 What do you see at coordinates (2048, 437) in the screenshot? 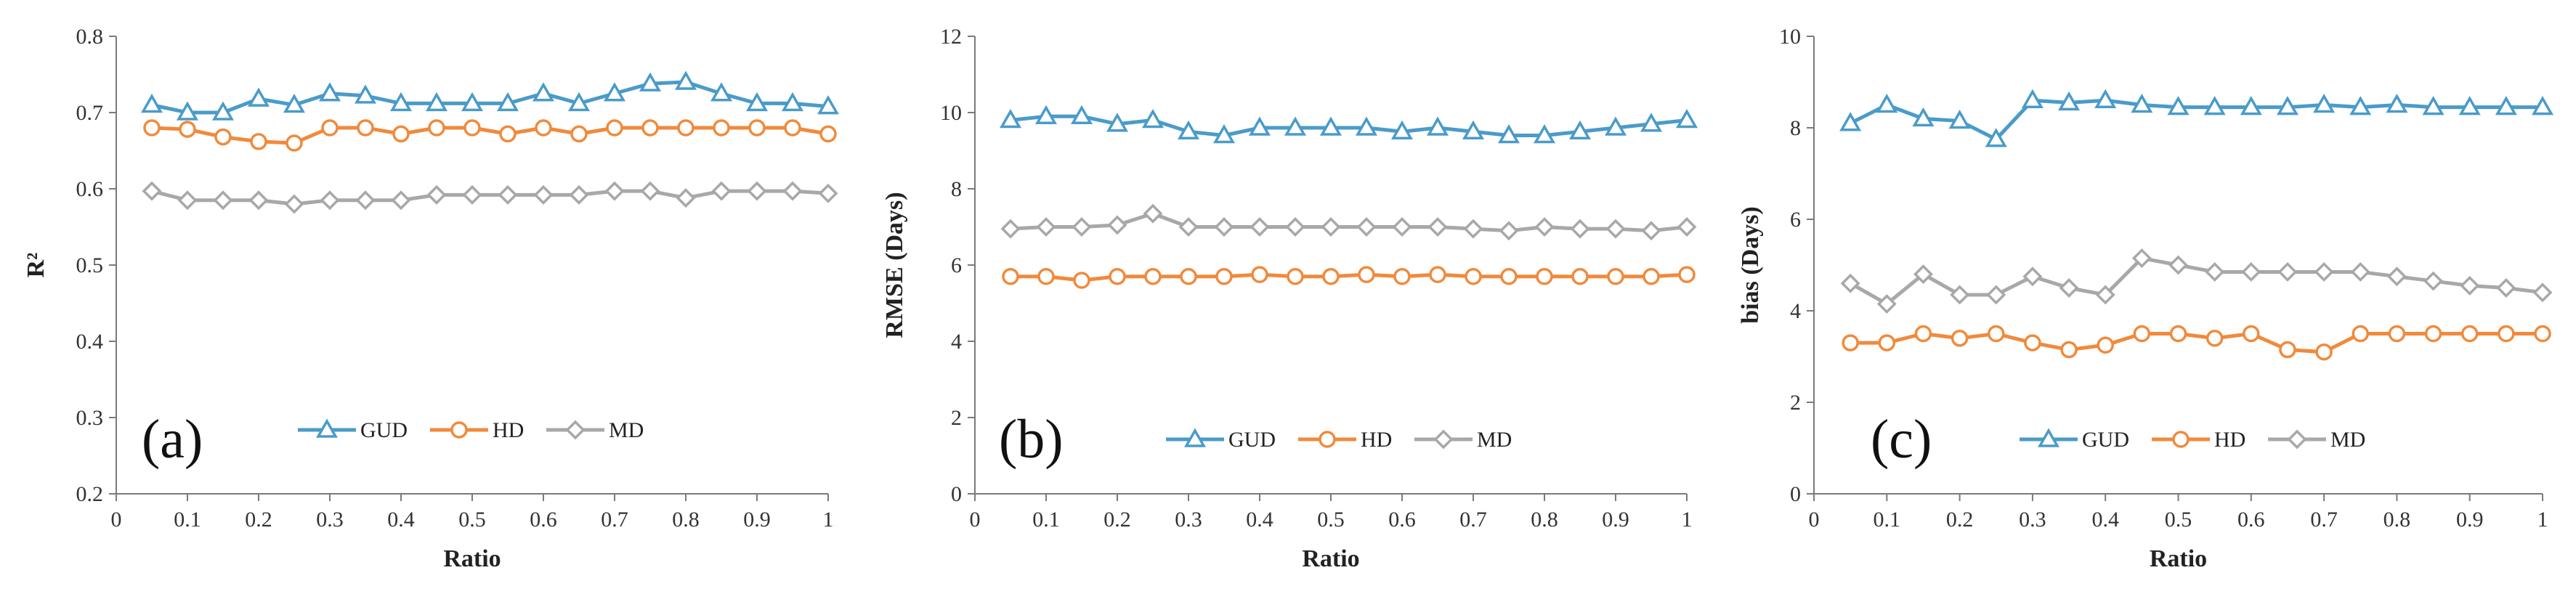
I see `chart-c-gud-point-legend` at bounding box center [2048, 437].